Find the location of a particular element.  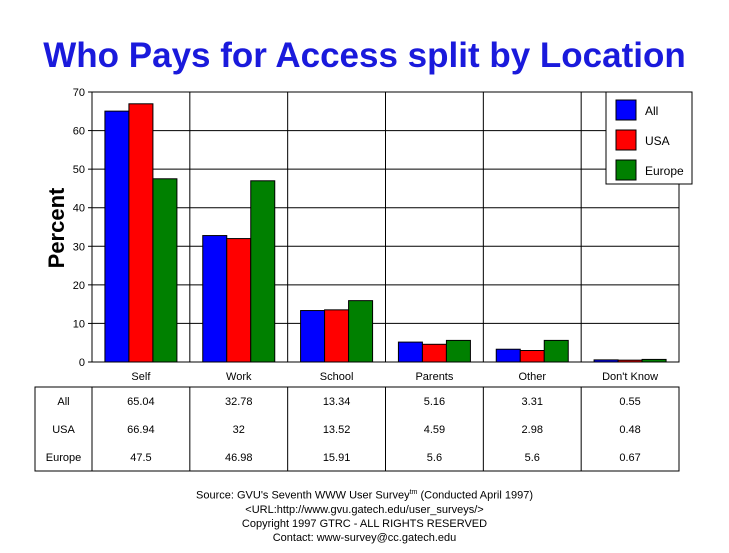

table-row-label: All is located at coordinates (63, 402).